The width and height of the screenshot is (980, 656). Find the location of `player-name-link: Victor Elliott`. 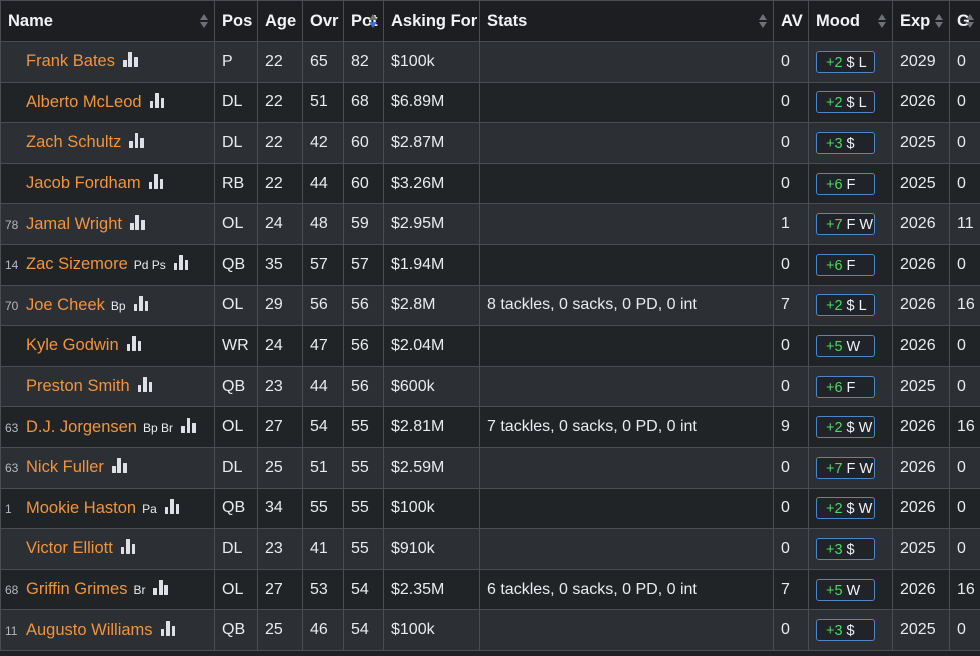

player-name-link: Victor Elliott is located at coordinates (69, 548).